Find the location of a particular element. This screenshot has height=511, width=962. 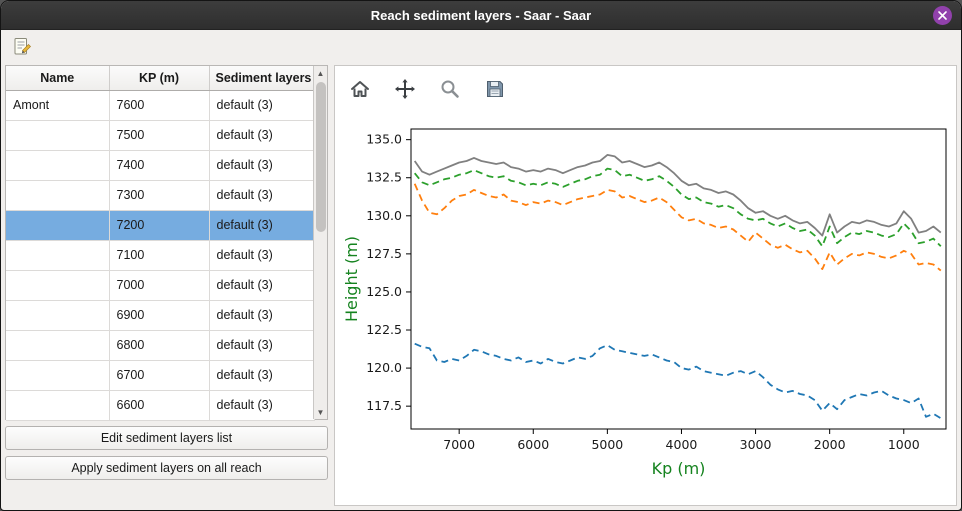

table-cell: 7300 is located at coordinates (159, 195).